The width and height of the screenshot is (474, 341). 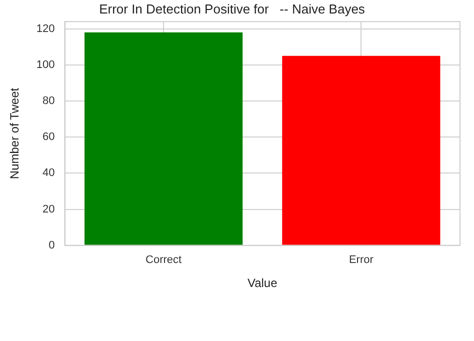 What do you see at coordinates (51, 245) in the screenshot?
I see `y-tick-label: 0` at bounding box center [51, 245].